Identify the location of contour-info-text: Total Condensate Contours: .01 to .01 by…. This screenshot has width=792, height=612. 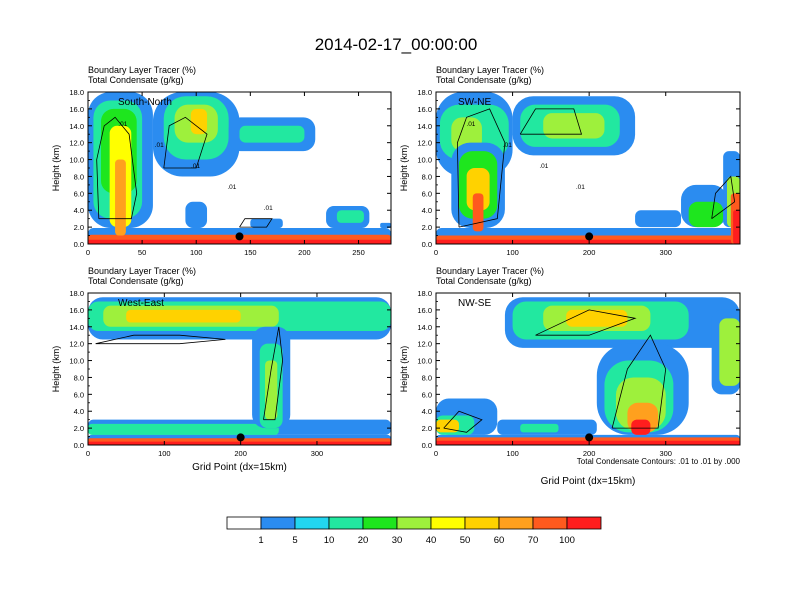
(659, 461).